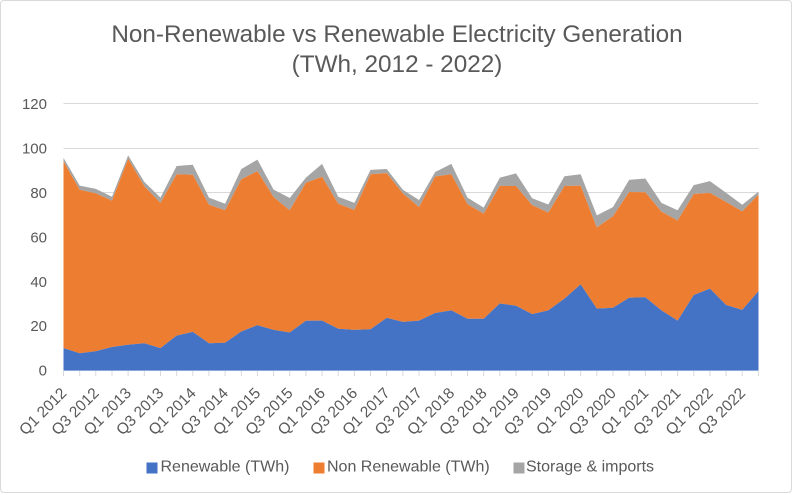  What do you see at coordinates (38, 193) in the screenshot?
I see `svg-text: 80` at bounding box center [38, 193].